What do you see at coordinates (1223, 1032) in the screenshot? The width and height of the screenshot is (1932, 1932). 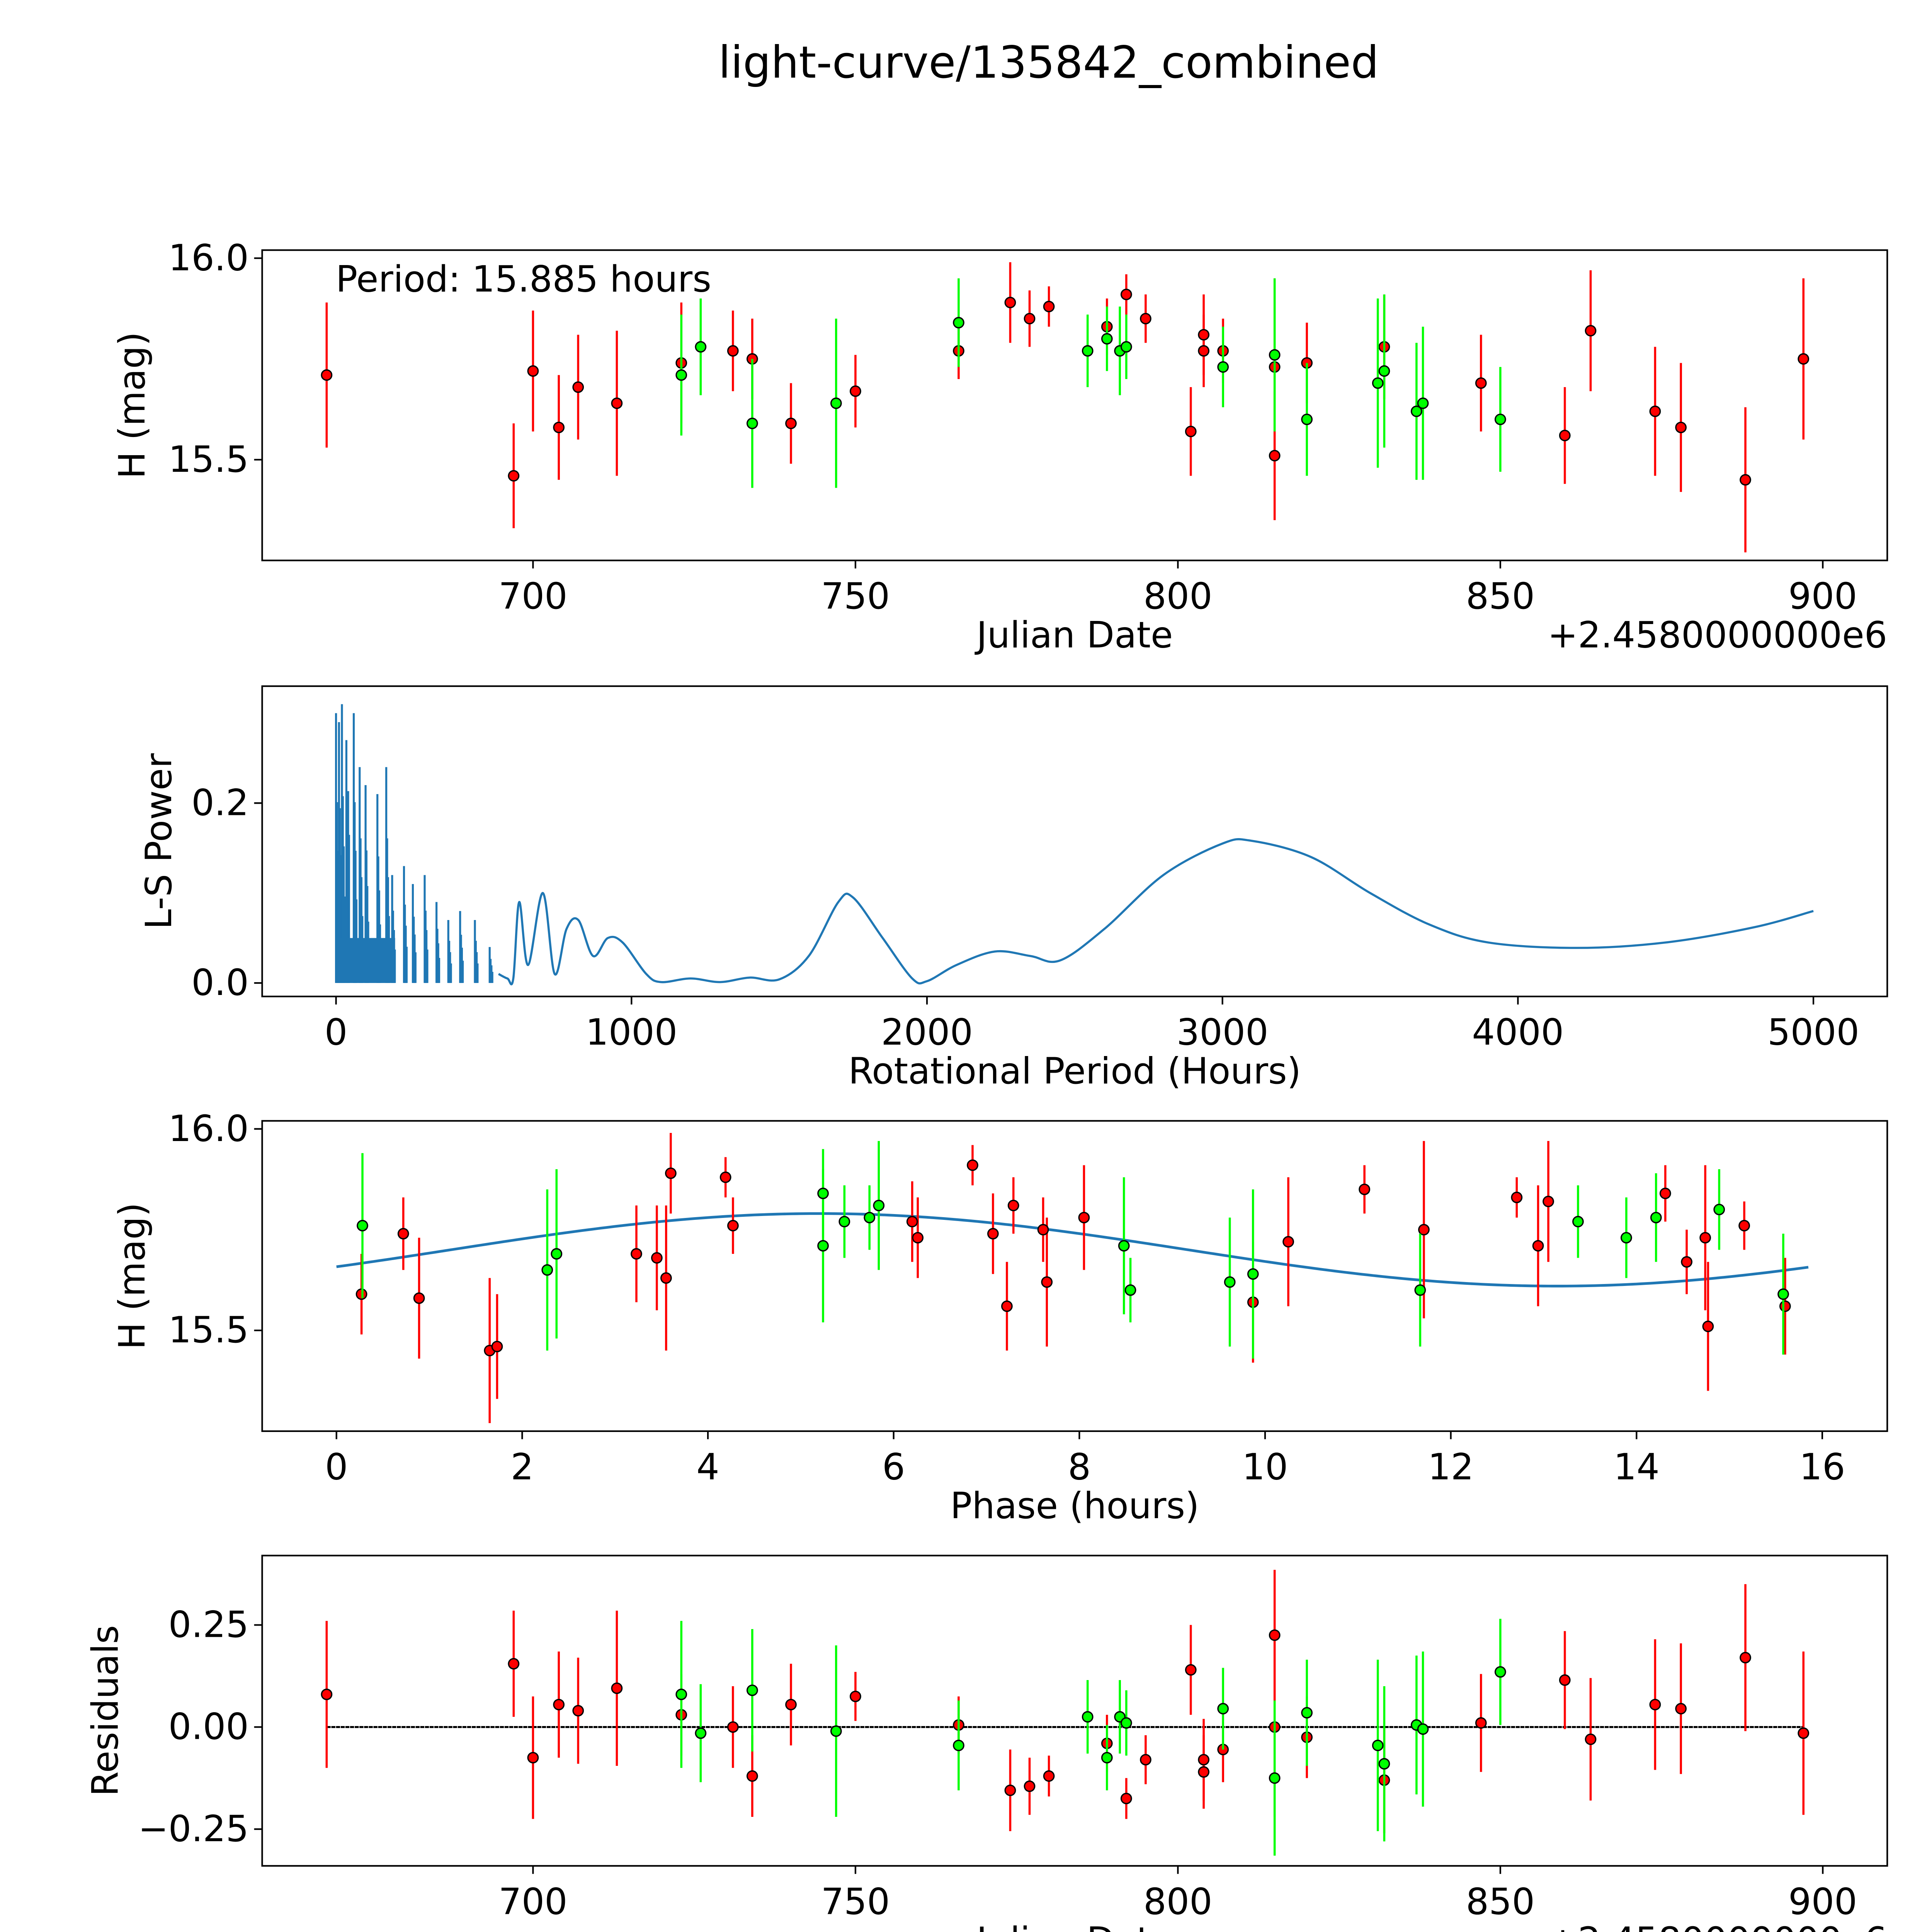 I see `x-tick-label: 3000` at bounding box center [1223, 1032].